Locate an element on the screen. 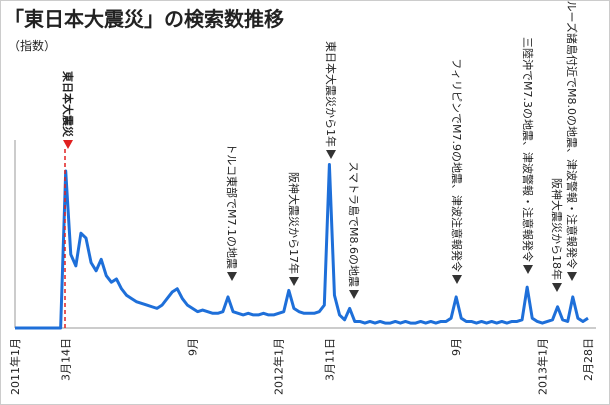 This screenshot has height=405, width=610. annotation: 東日本大震災 is located at coordinates (68, 104).